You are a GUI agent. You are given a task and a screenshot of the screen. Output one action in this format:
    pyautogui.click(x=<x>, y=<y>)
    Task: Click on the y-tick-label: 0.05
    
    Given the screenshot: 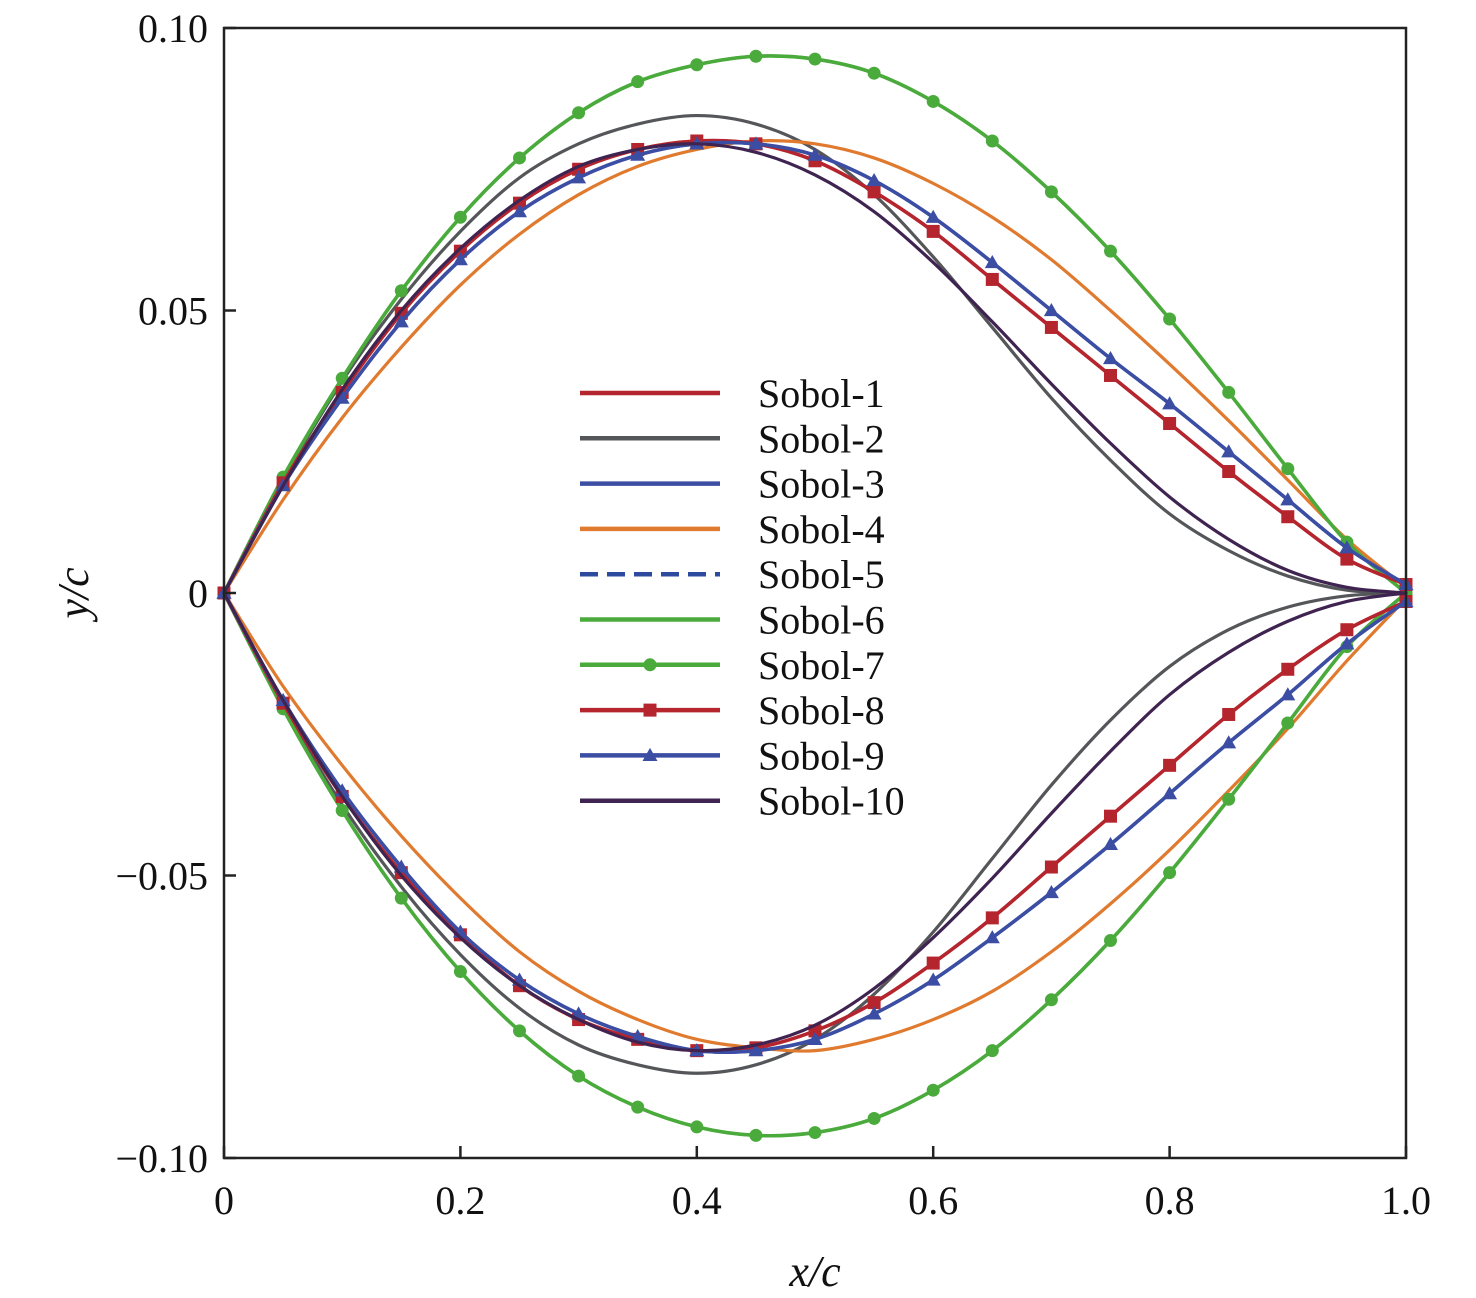 What is the action you would take?
    pyautogui.click(x=173, y=311)
    